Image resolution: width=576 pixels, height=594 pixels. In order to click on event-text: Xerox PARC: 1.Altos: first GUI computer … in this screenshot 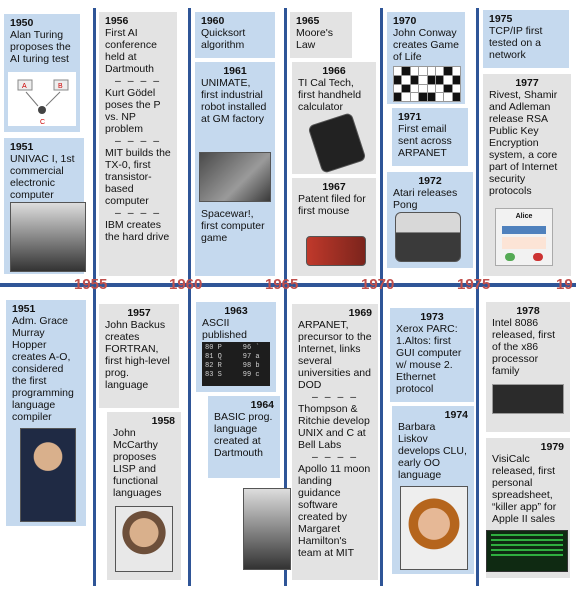, I will do `click(429, 359)`.